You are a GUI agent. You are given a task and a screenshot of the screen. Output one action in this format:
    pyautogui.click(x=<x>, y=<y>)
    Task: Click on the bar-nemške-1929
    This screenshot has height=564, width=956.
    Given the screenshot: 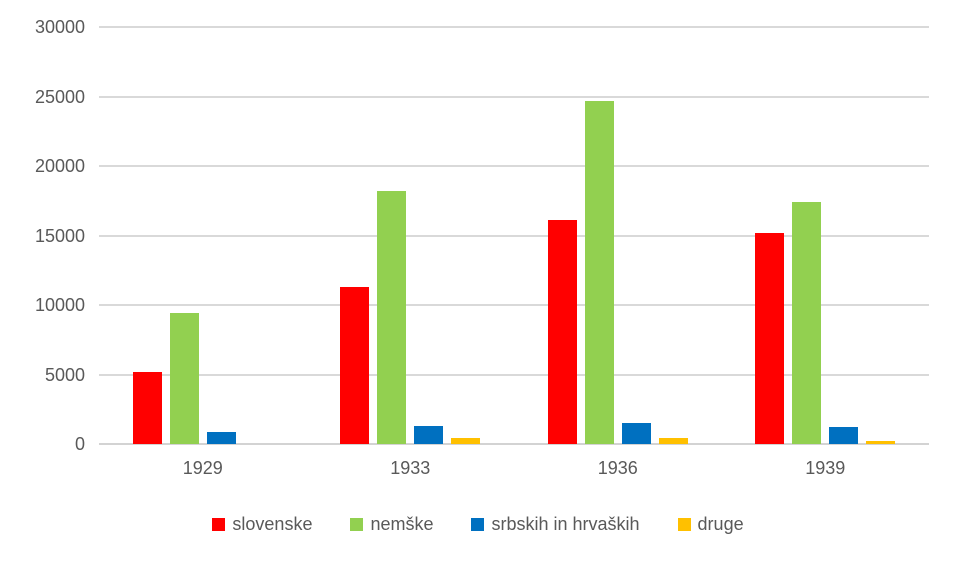 What is the action you would take?
    pyautogui.click(x=184, y=378)
    